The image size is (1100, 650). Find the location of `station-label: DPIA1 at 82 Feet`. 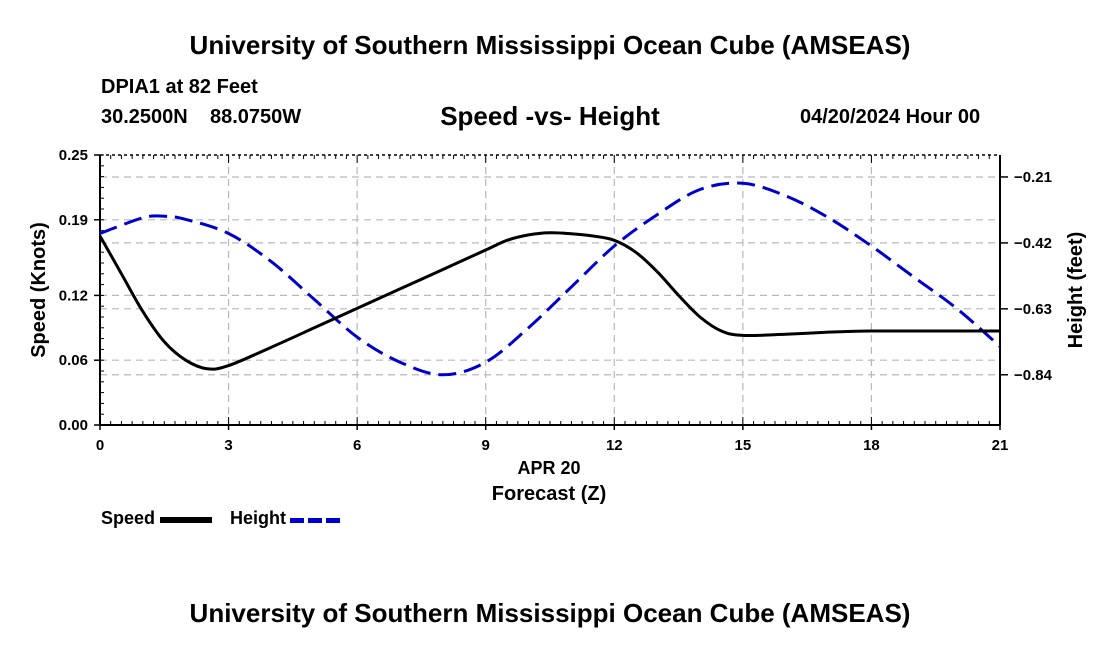

station-label: DPIA1 at 82 Feet is located at coordinates (179, 87).